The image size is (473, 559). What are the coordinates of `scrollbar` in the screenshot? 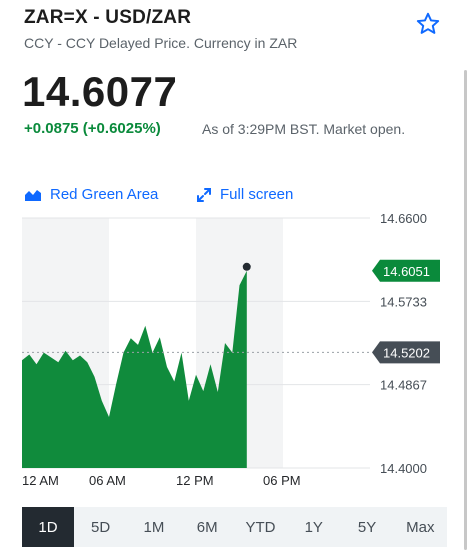 It's located at (465, 310).